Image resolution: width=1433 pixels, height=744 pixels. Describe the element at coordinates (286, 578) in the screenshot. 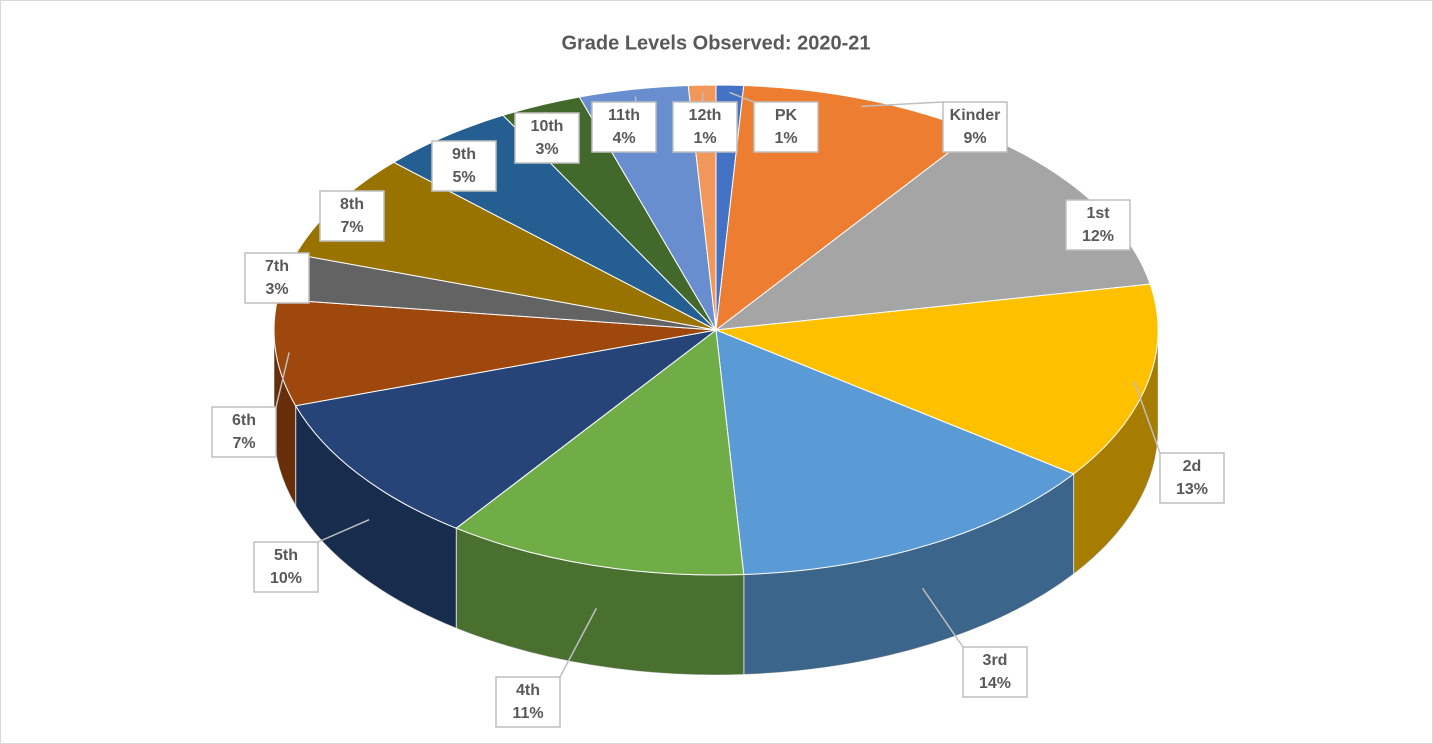

I see `label-value: 10%` at that location.